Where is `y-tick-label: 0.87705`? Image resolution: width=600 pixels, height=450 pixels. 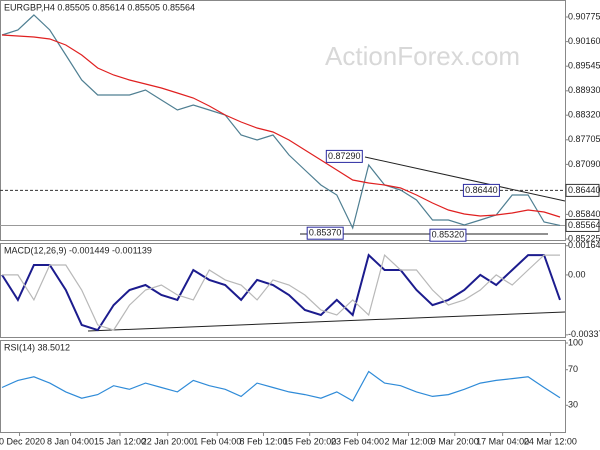
y-tick-label: 0.87705 is located at coordinates (584, 139).